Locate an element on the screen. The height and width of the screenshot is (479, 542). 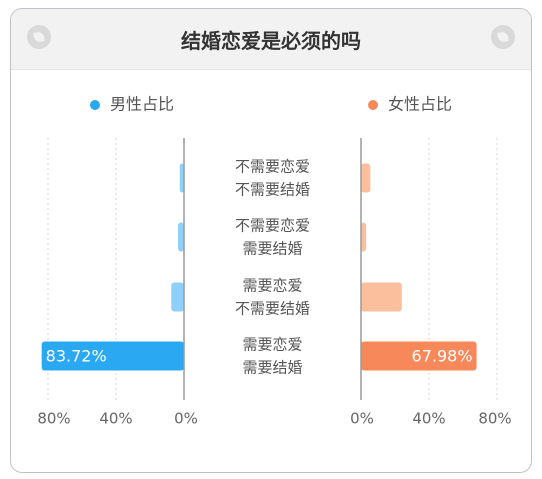
legend-female-label: 女性占比 is located at coordinates (420, 104).